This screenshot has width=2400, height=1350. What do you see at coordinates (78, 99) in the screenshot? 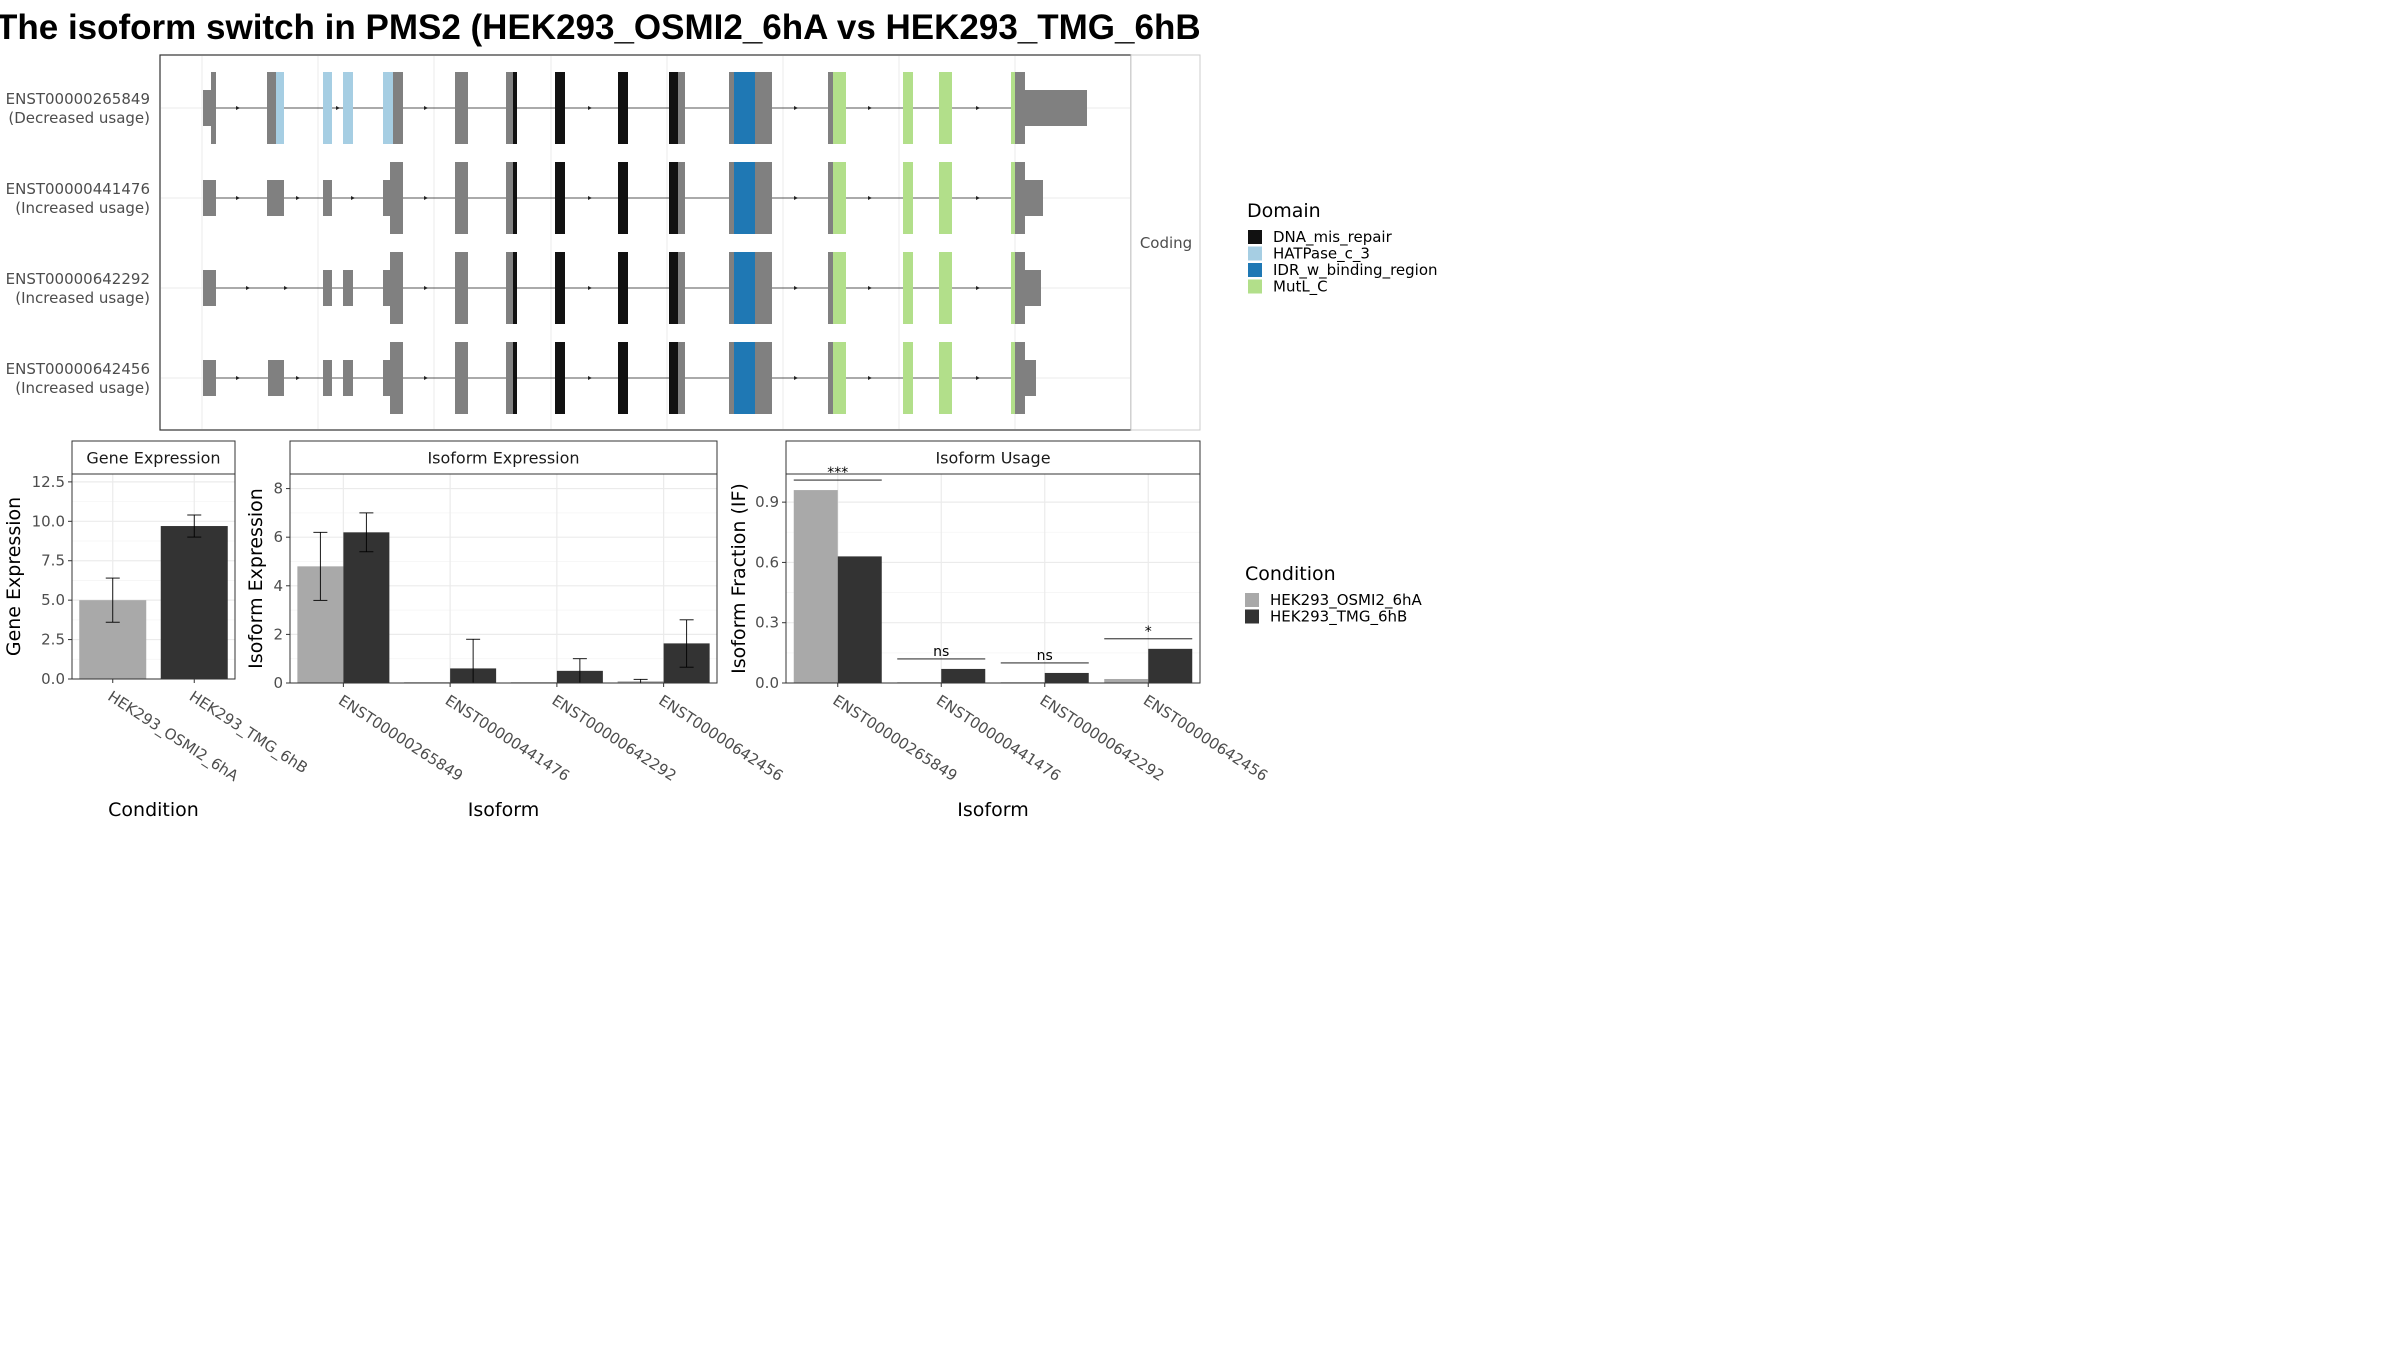
I see `transcript-id-label: ENST00000265849` at bounding box center [78, 99].